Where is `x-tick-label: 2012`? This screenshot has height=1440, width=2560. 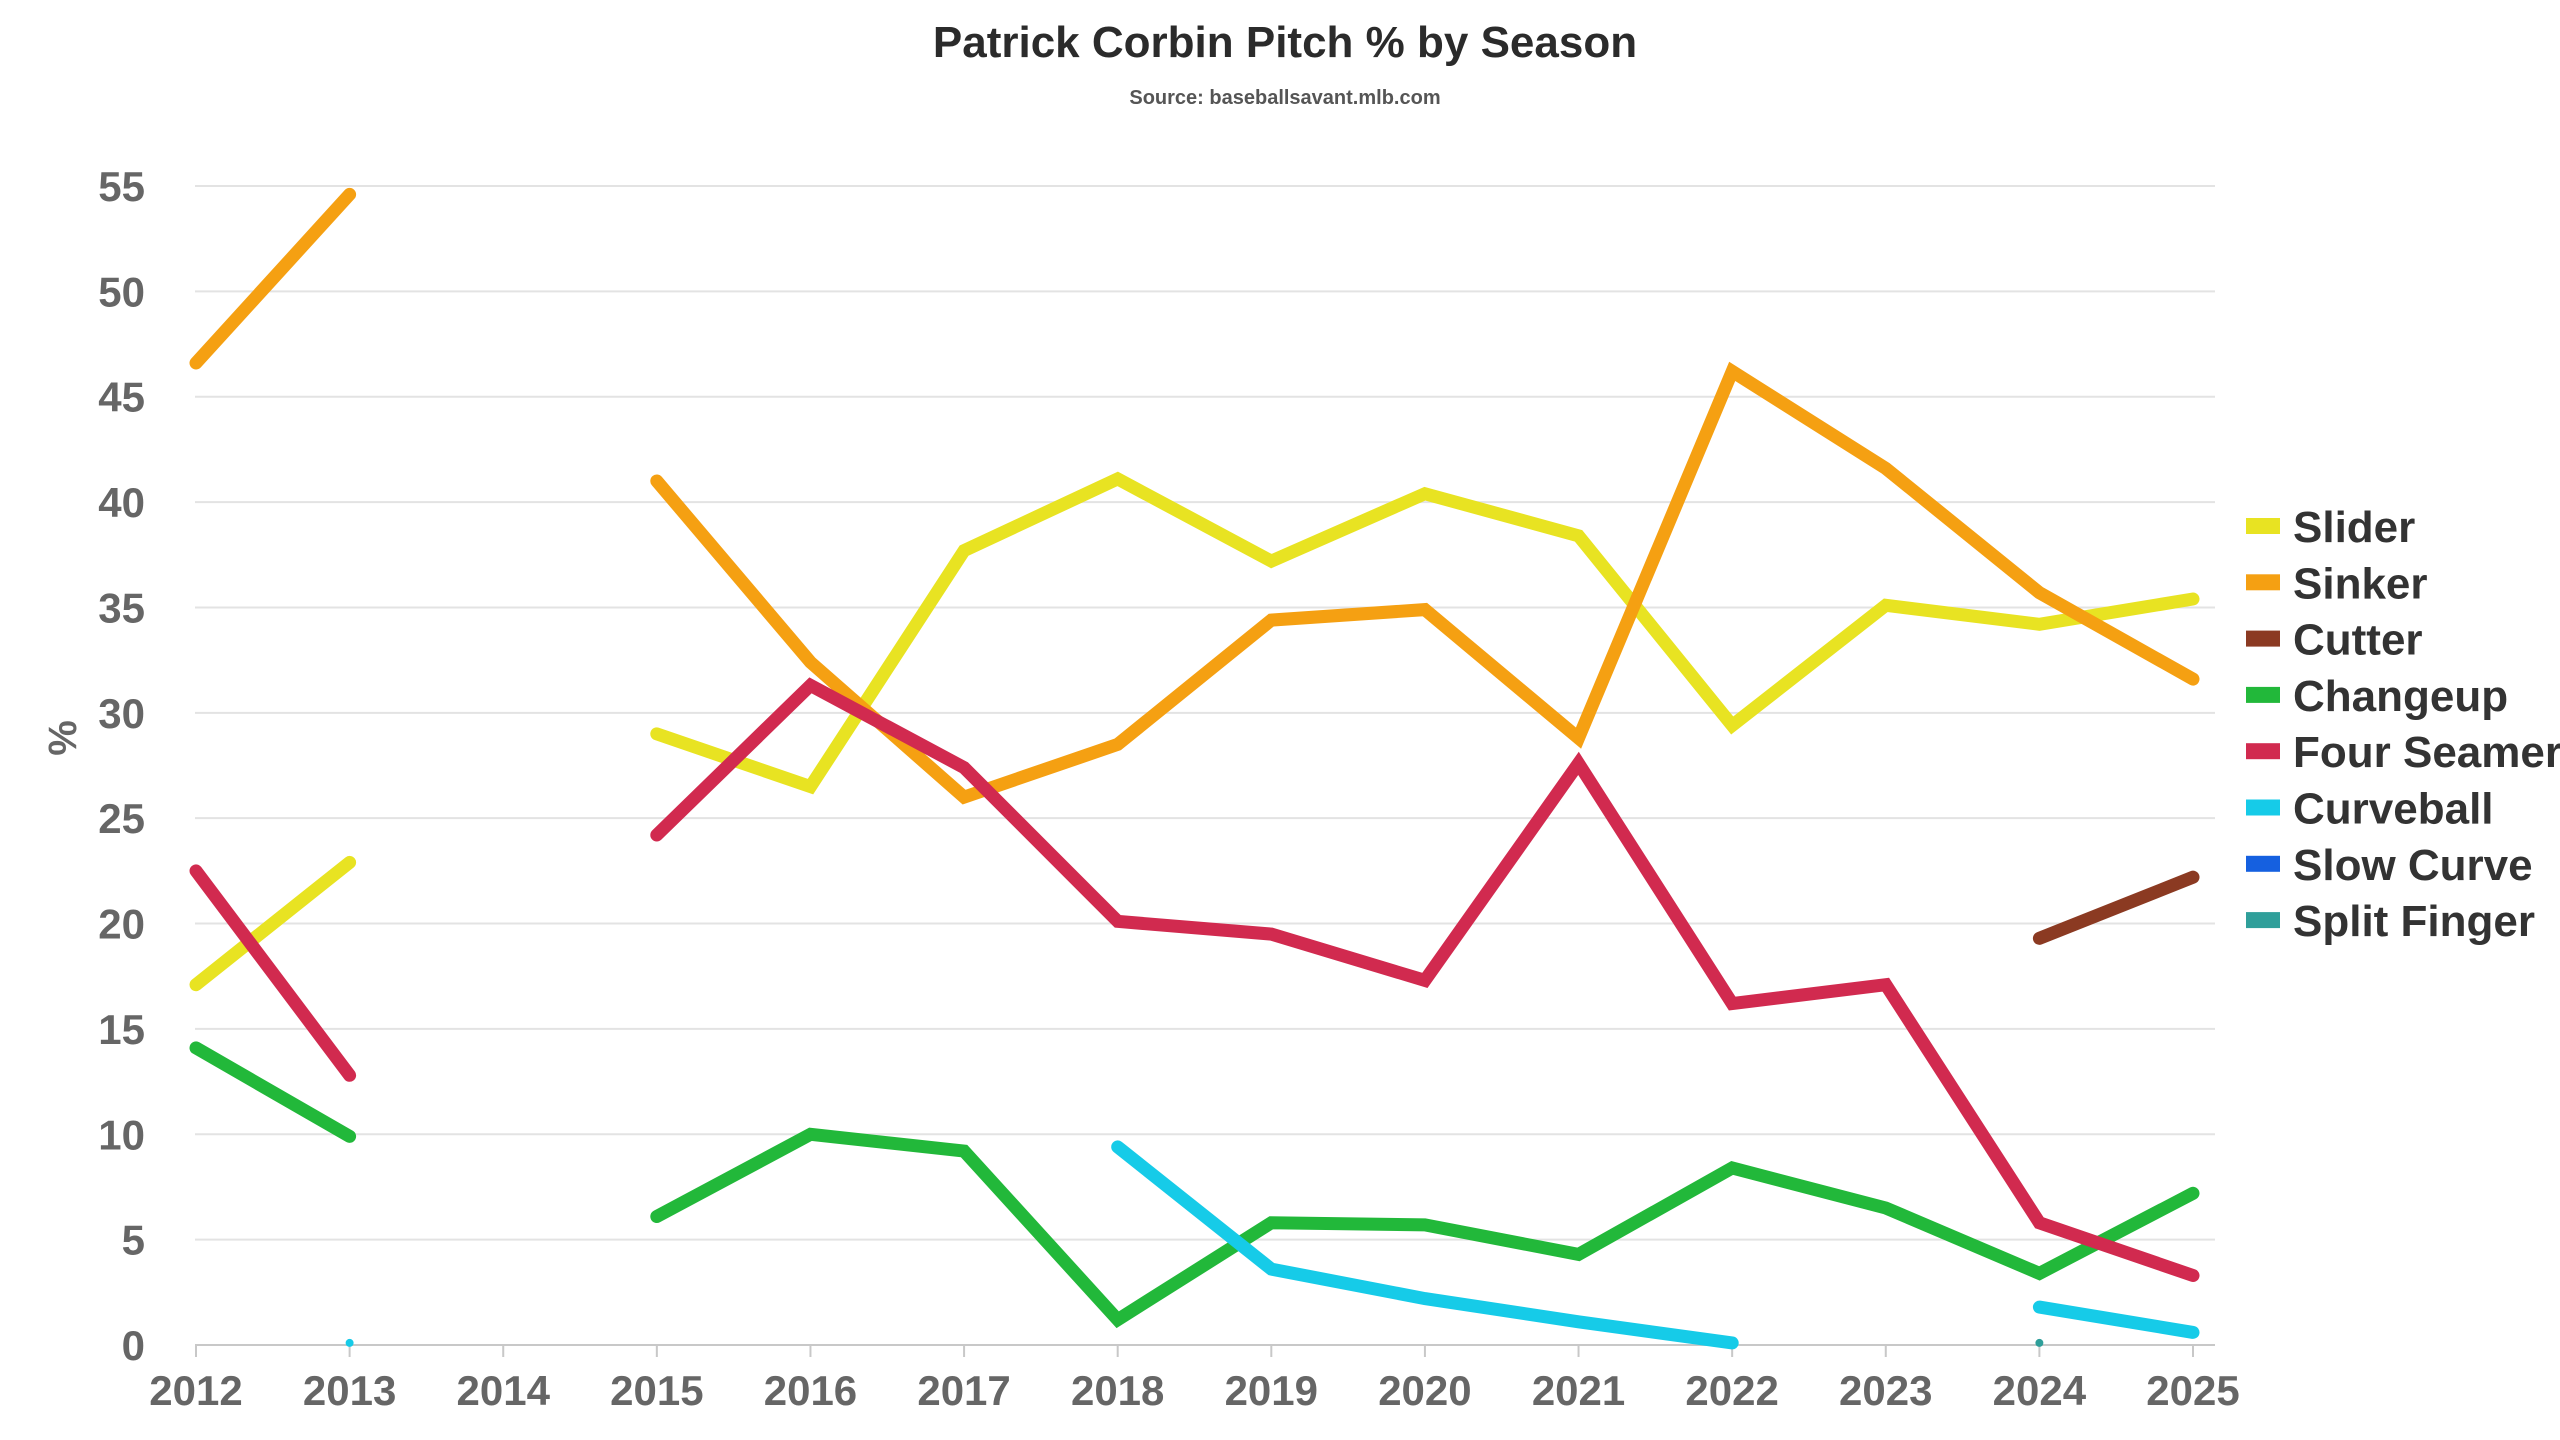
x-tick-label: 2012 is located at coordinates (195, 1390).